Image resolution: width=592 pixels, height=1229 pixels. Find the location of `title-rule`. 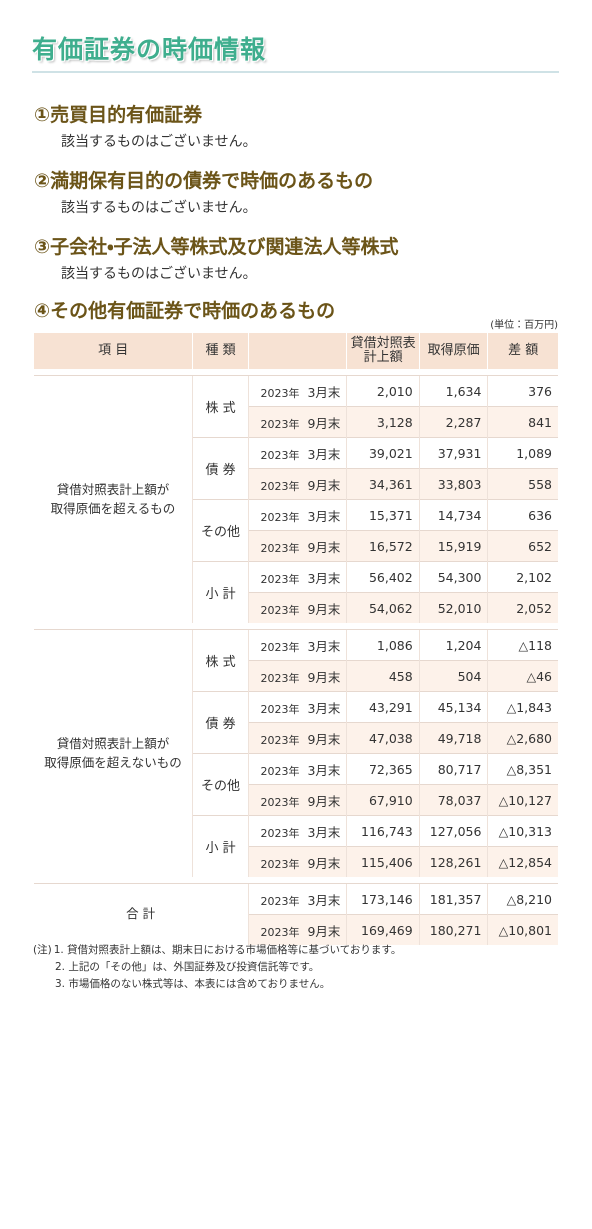

title-rule is located at coordinates (295, 72).